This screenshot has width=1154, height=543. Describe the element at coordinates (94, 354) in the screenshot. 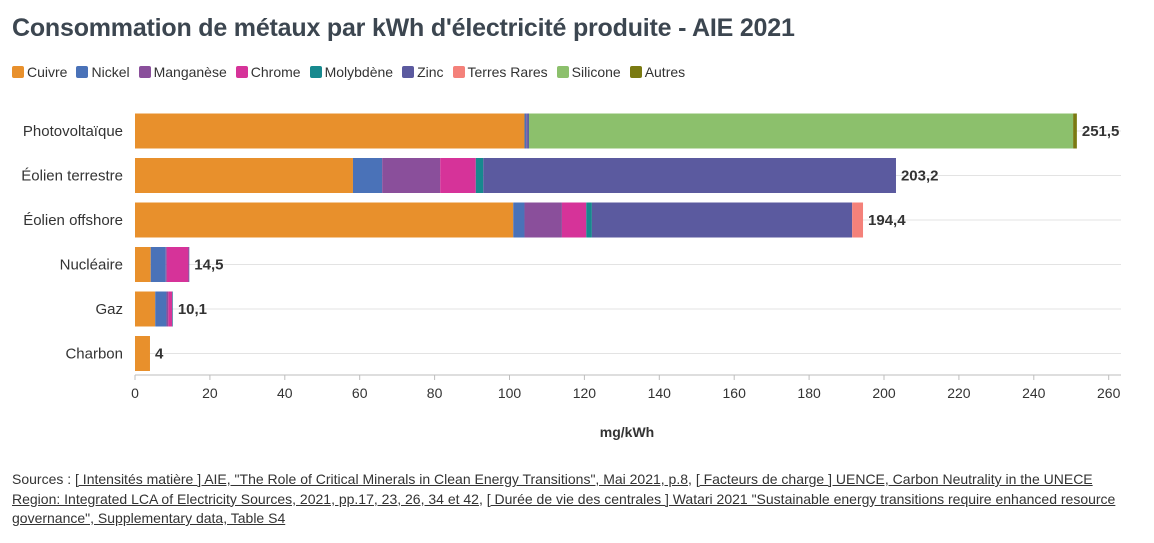

I see `category-label: Charbon` at that location.